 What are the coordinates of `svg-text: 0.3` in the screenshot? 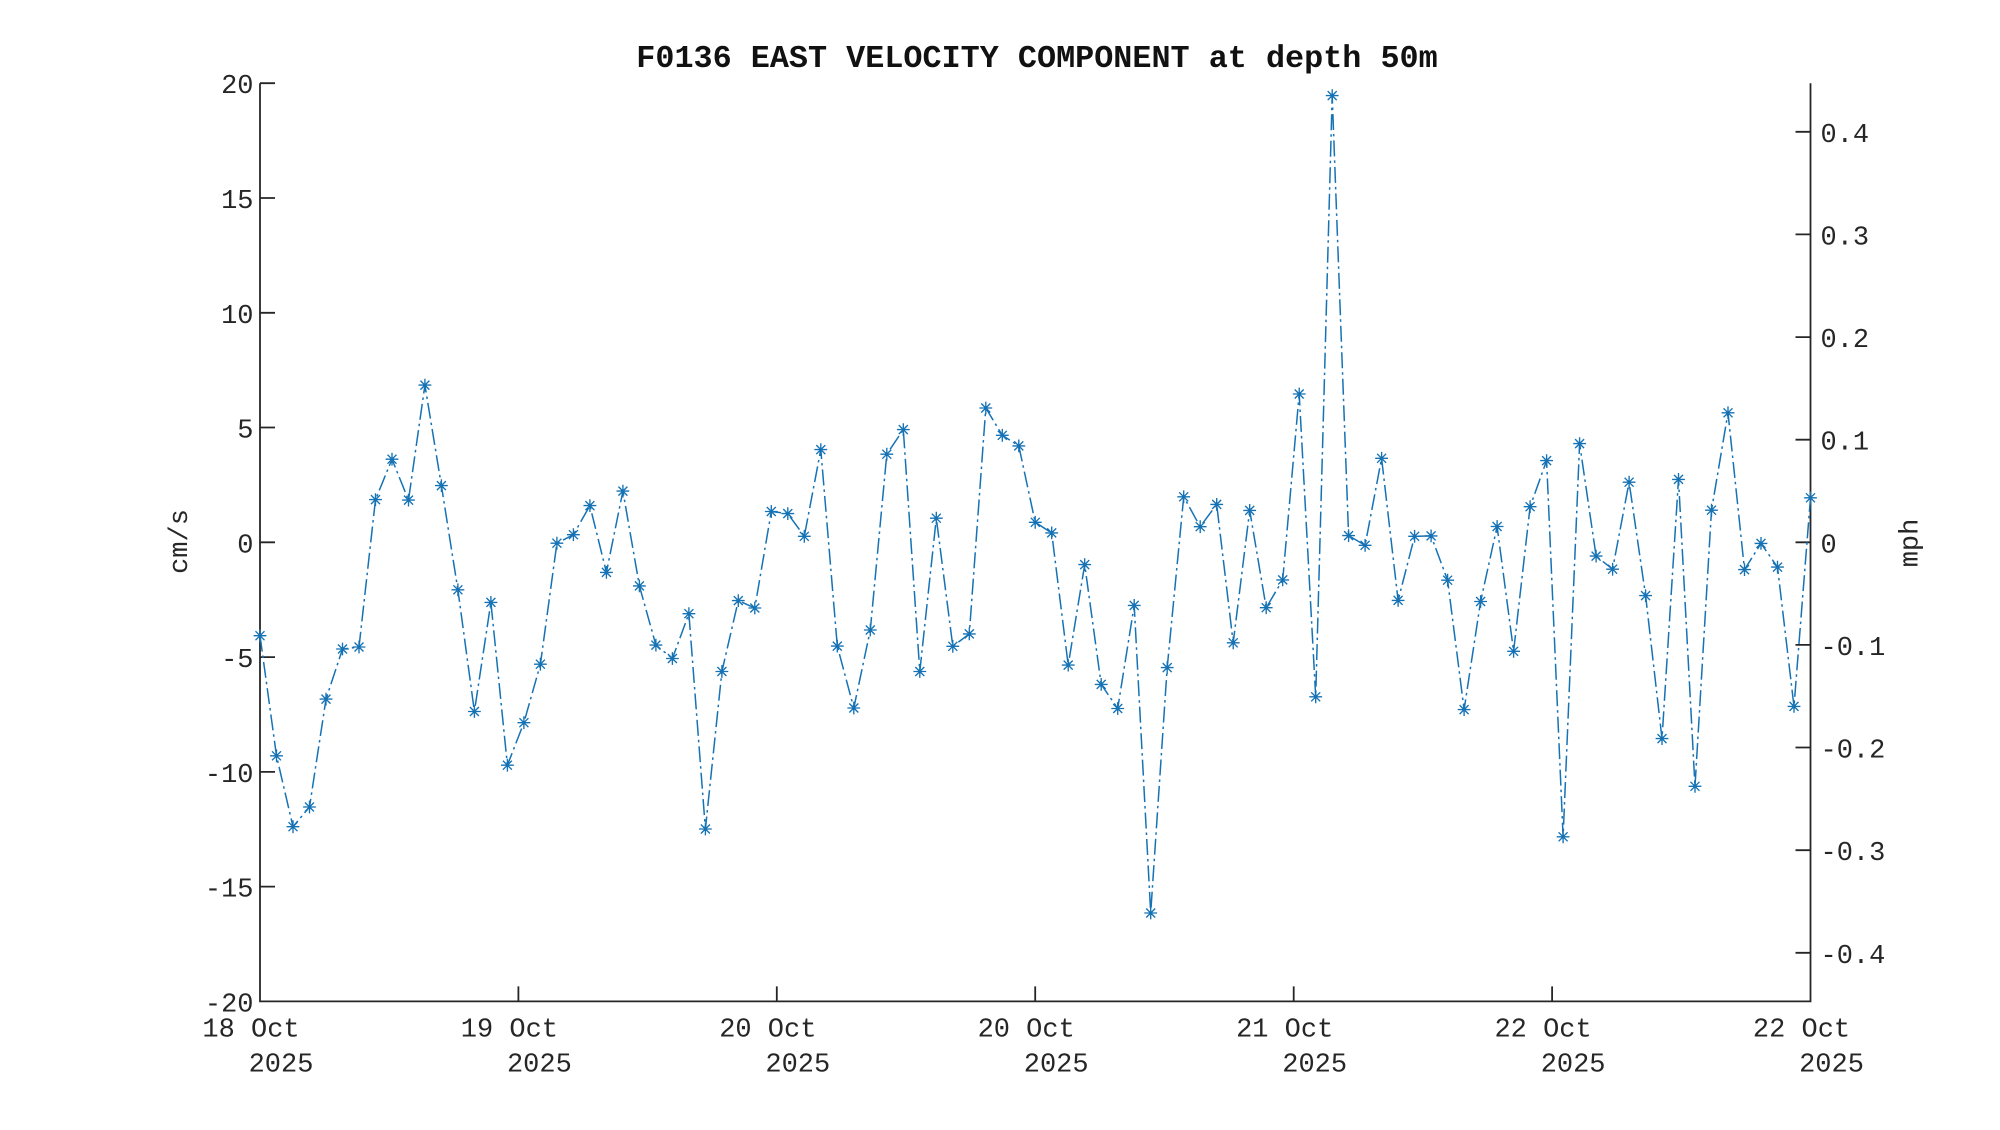 It's located at (1845, 238).